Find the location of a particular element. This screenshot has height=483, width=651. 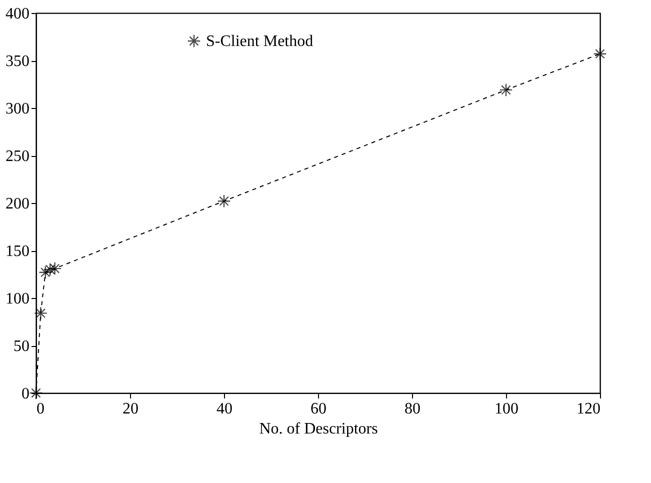

x-tick-label: 60 is located at coordinates (318, 409).